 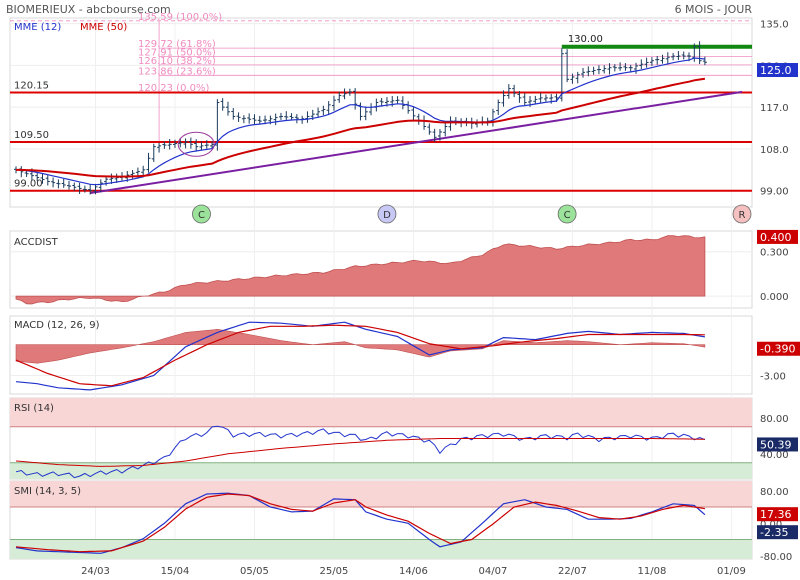 I want to click on accdist-last-value-bg, so click(x=777, y=236).